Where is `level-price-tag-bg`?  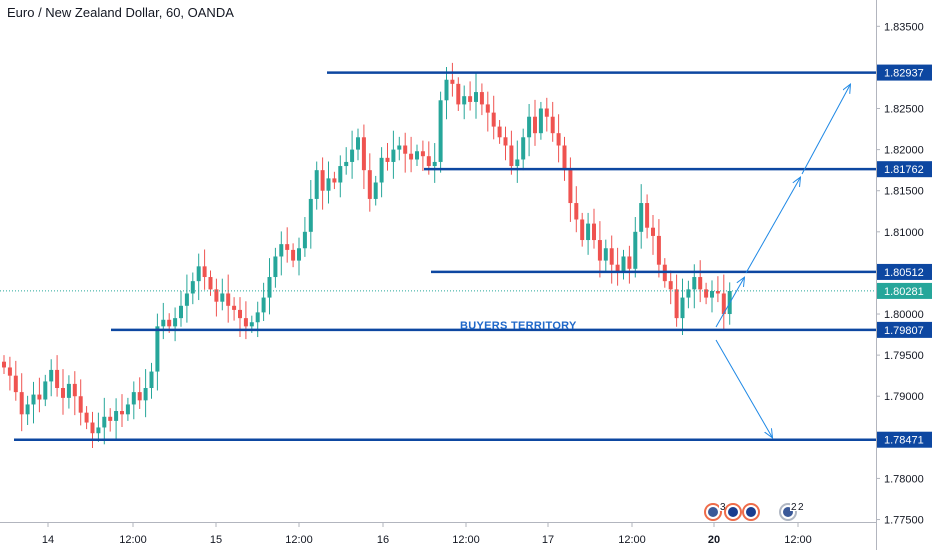
level-price-tag-bg is located at coordinates (904, 439).